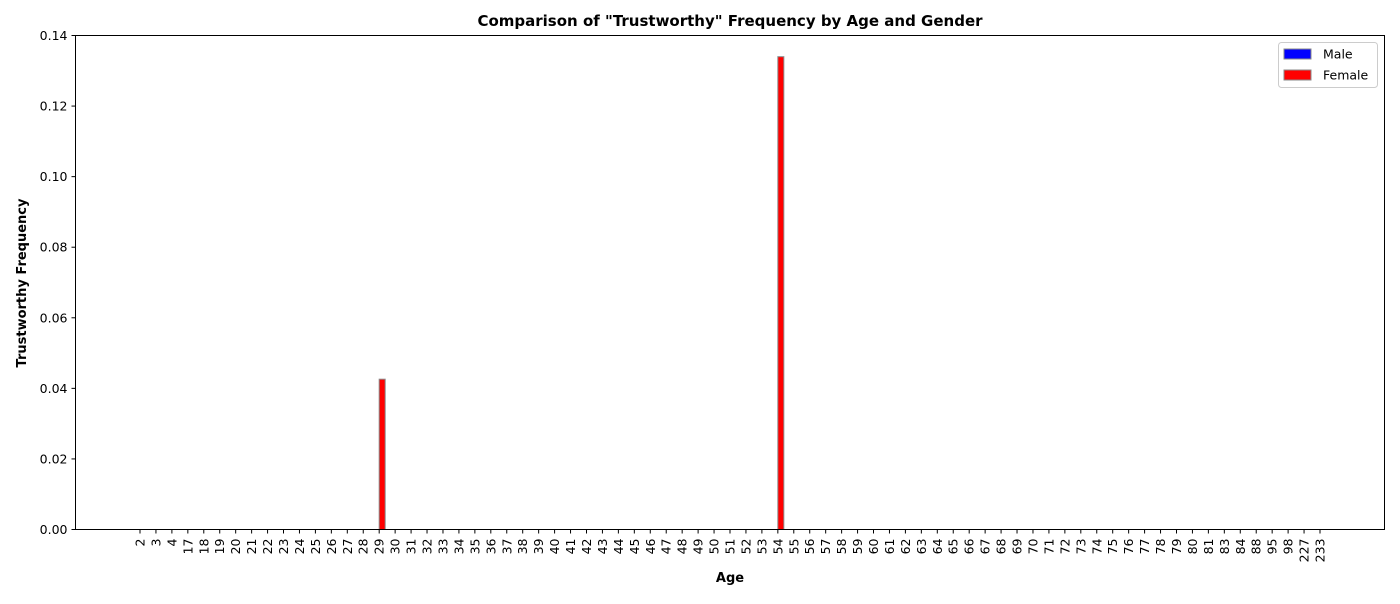  I want to click on x-tick-label: 17, so click(187, 547).